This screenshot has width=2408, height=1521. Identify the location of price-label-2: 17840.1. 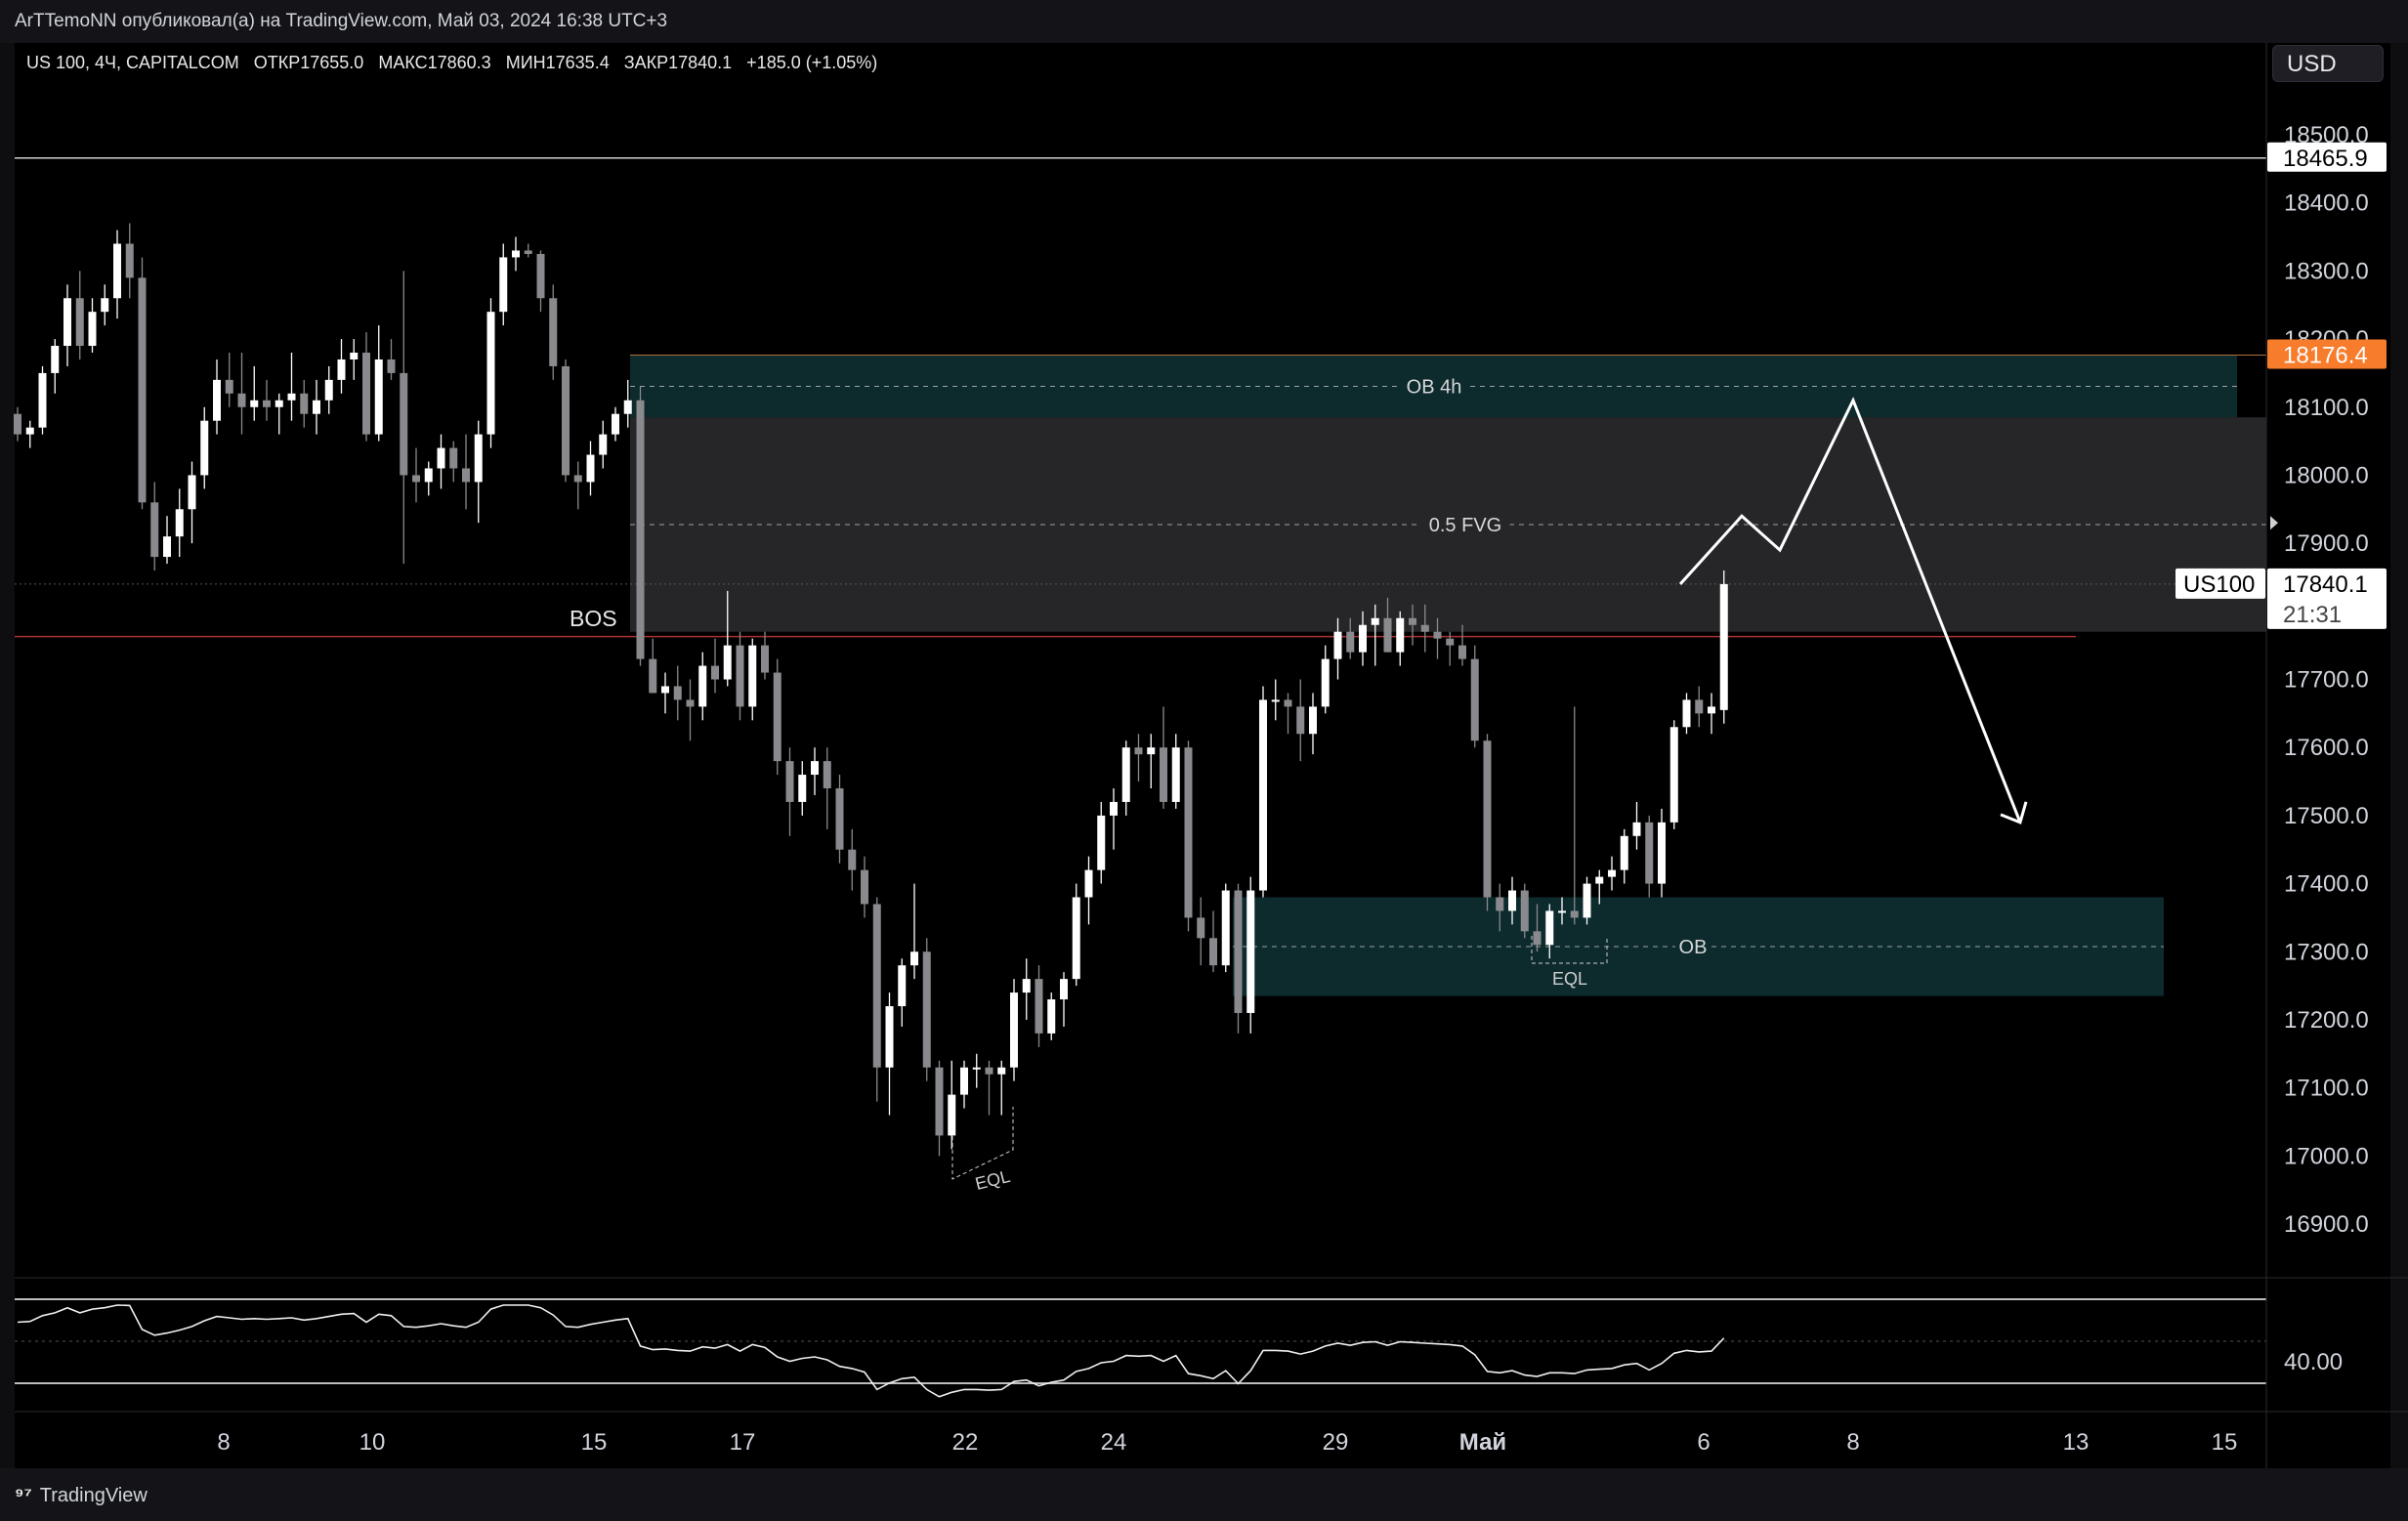
(2325, 584).